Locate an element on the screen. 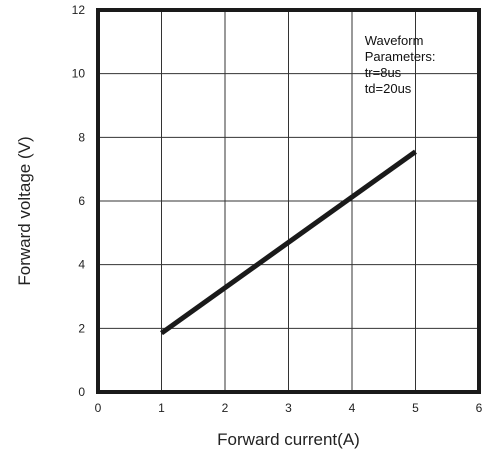  x-tick-label: 5 is located at coordinates (415, 408).